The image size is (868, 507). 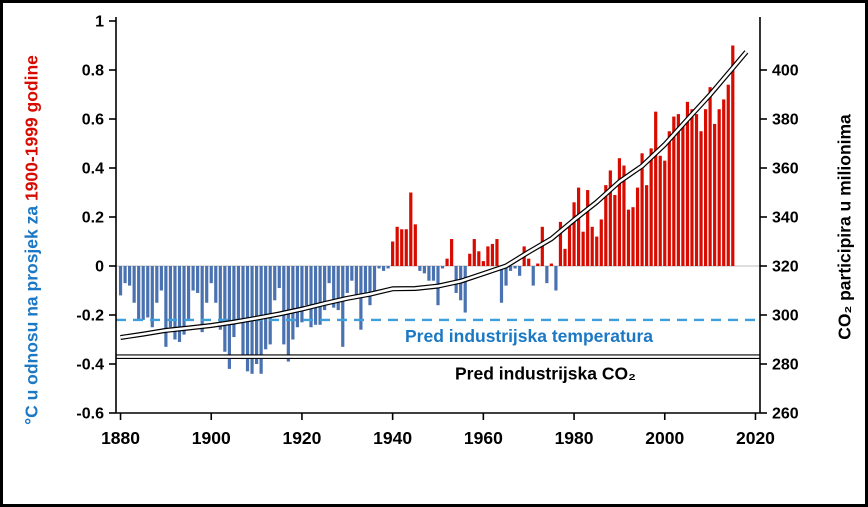 What do you see at coordinates (560, 243) in the screenshot?
I see `temp-bar-1977` at bounding box center [560, 243].